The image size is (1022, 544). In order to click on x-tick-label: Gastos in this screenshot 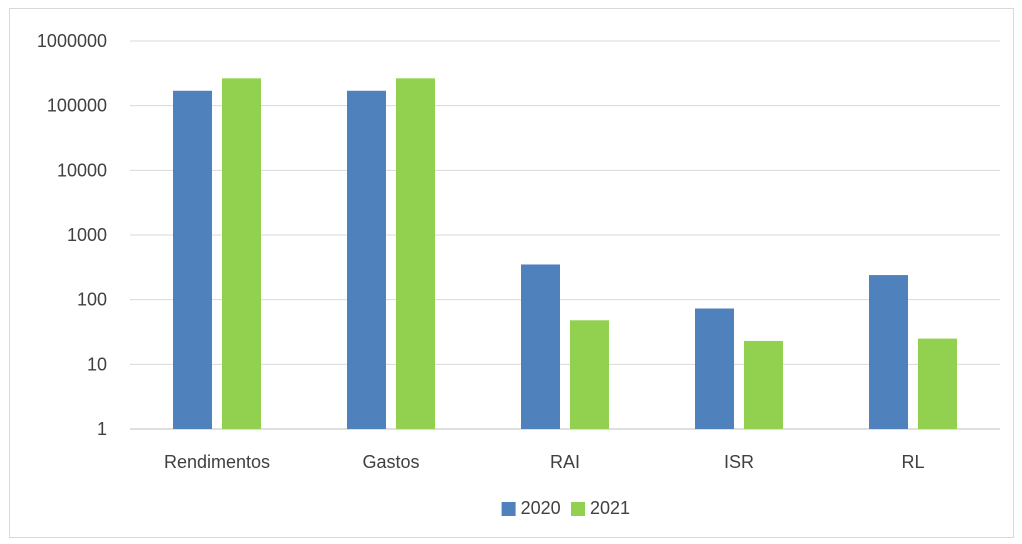, I will do `click(390, 462)`.